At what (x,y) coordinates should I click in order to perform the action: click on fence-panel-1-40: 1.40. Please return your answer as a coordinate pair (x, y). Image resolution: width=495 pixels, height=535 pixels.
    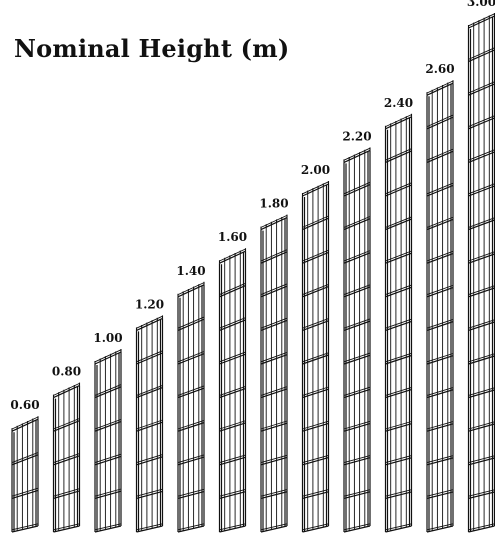
    Looking at the image, I should click on (191, 398).